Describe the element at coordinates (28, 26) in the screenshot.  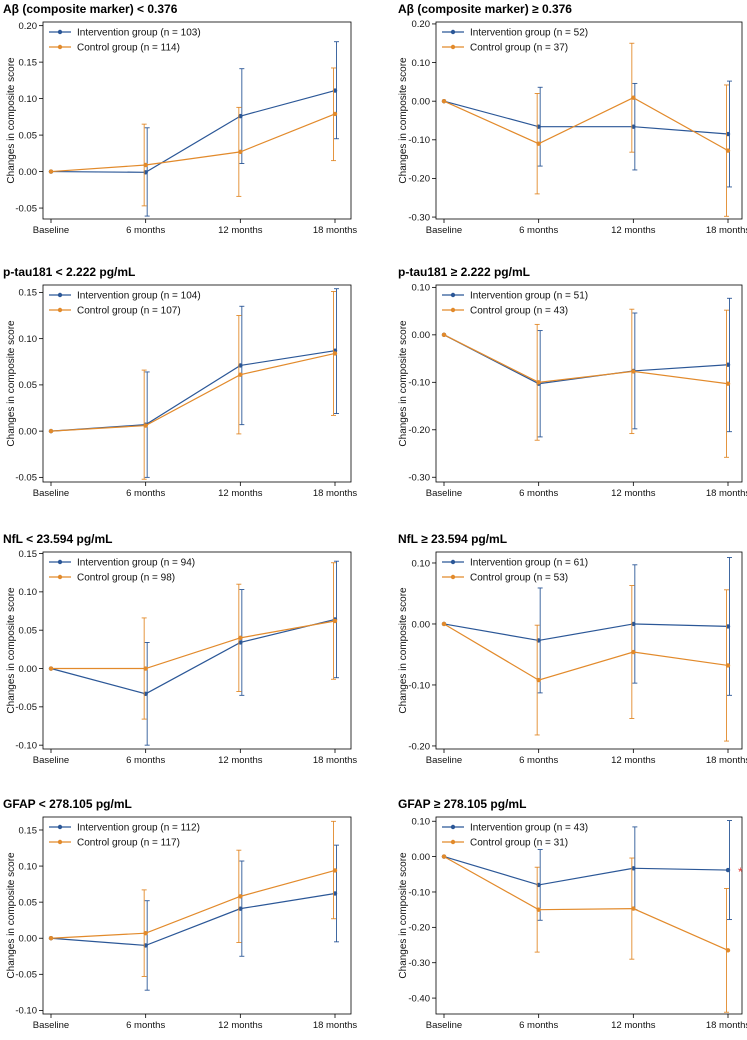
I see `y-tick-label: 0.20` at that location.